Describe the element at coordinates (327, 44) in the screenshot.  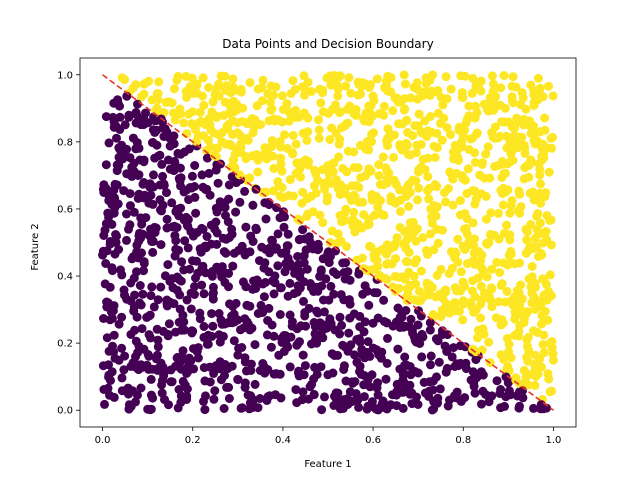
I see `chart-title: Data Points and Decision Boundary` at that location.